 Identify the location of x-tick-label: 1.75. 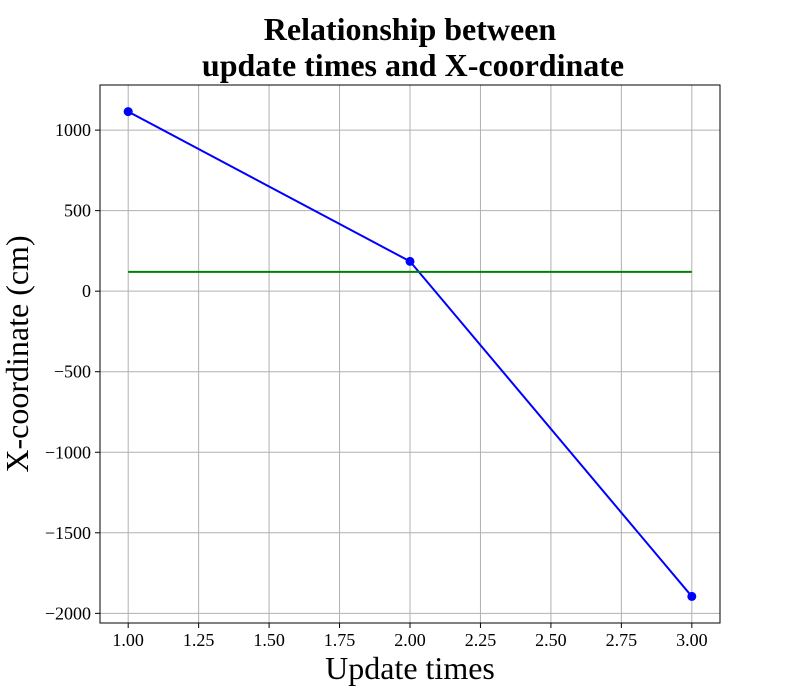
(340, 640).